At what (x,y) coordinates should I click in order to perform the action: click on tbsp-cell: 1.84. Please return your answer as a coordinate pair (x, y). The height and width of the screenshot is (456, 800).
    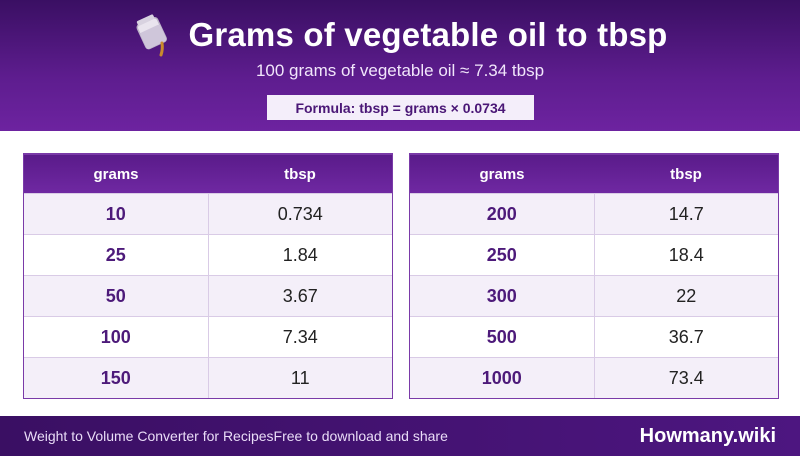
    Looking at the image, I should click on (300, 254).